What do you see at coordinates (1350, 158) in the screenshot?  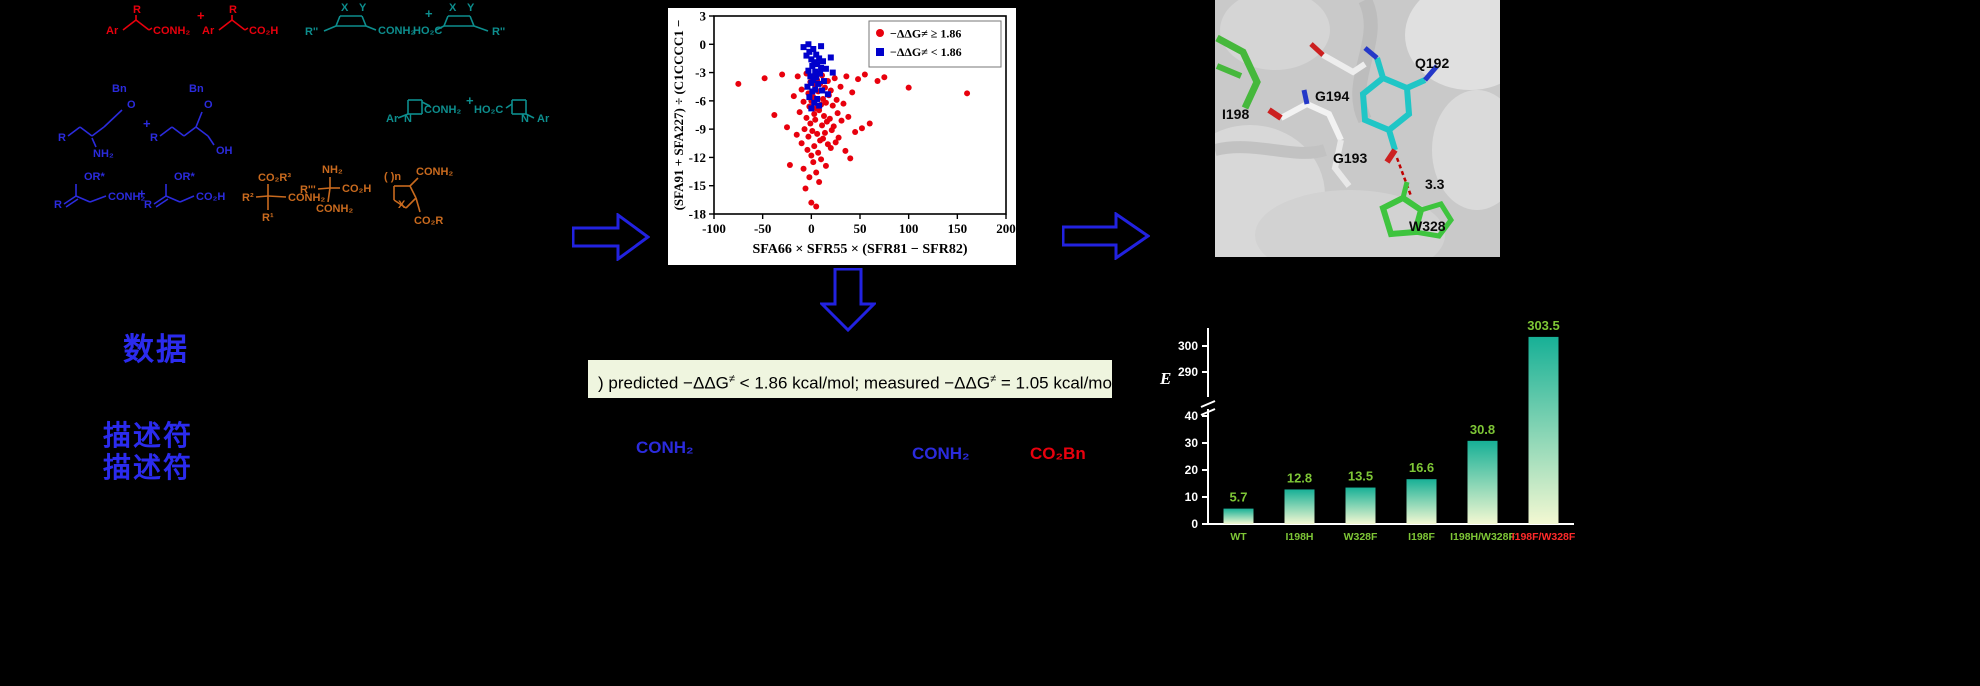 I see `residue-G193-label: G193` at bounding box center [1350, 158].